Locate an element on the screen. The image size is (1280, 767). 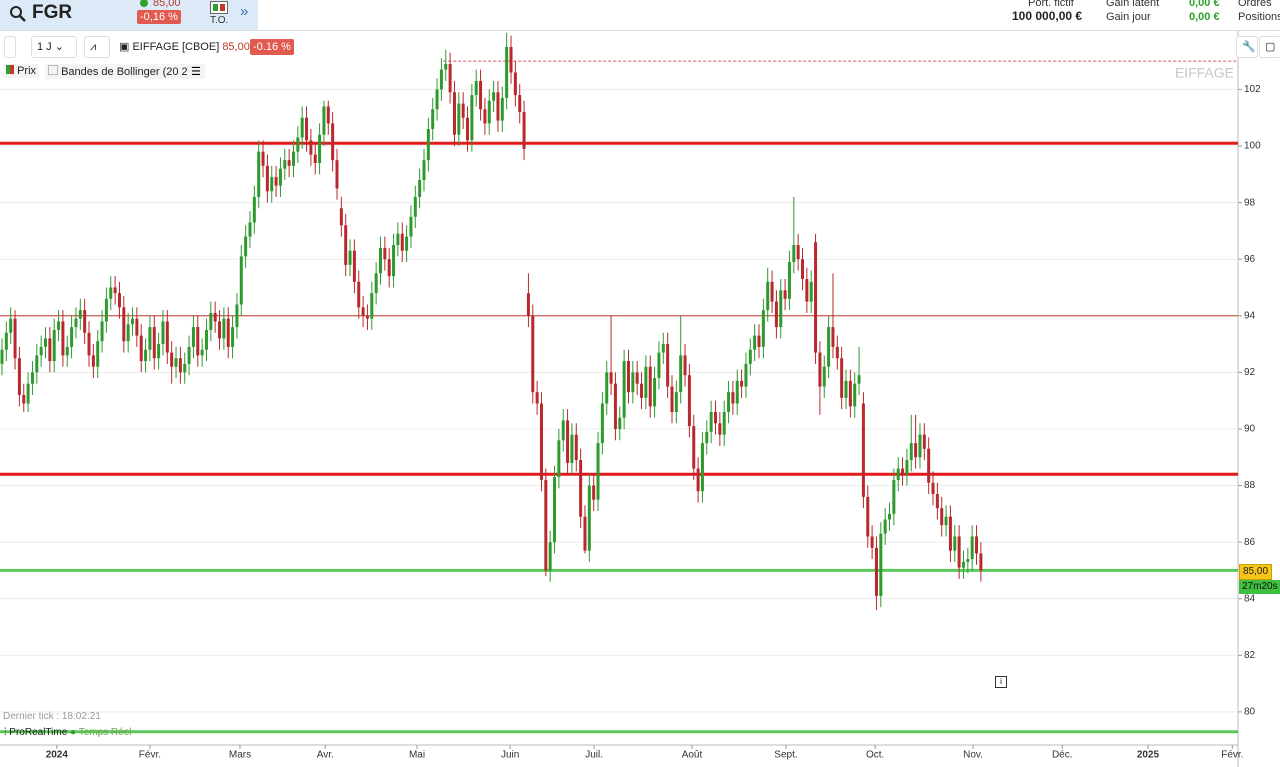
x-tick-label: Août is located at coordinates (692, 755).